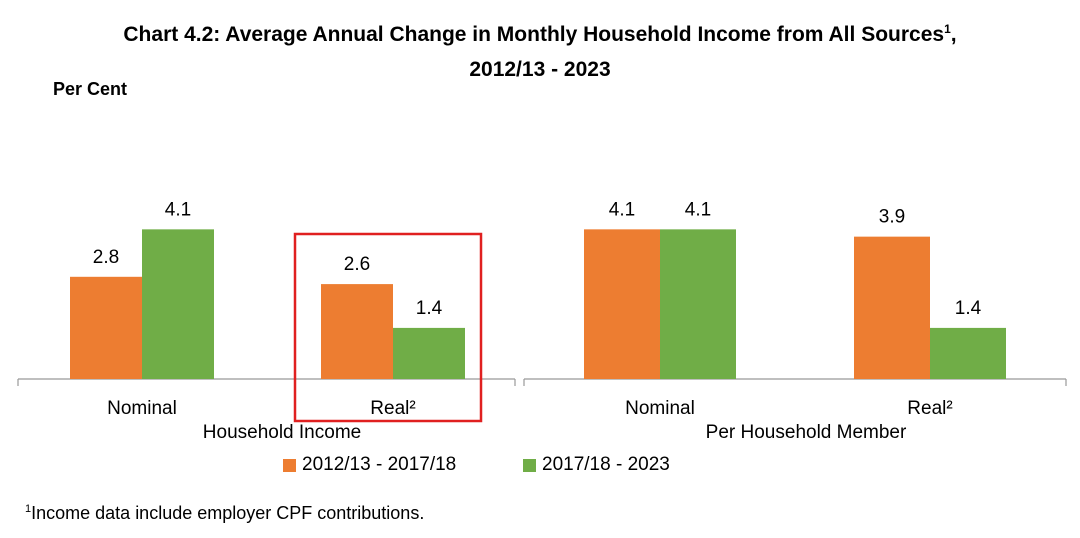 This screenshot has width=1080, height=538. Describe the element at coordinates (540, 69) in the screenshot. I see `chart-title-line2: 2012/13 - 2023` at that location.